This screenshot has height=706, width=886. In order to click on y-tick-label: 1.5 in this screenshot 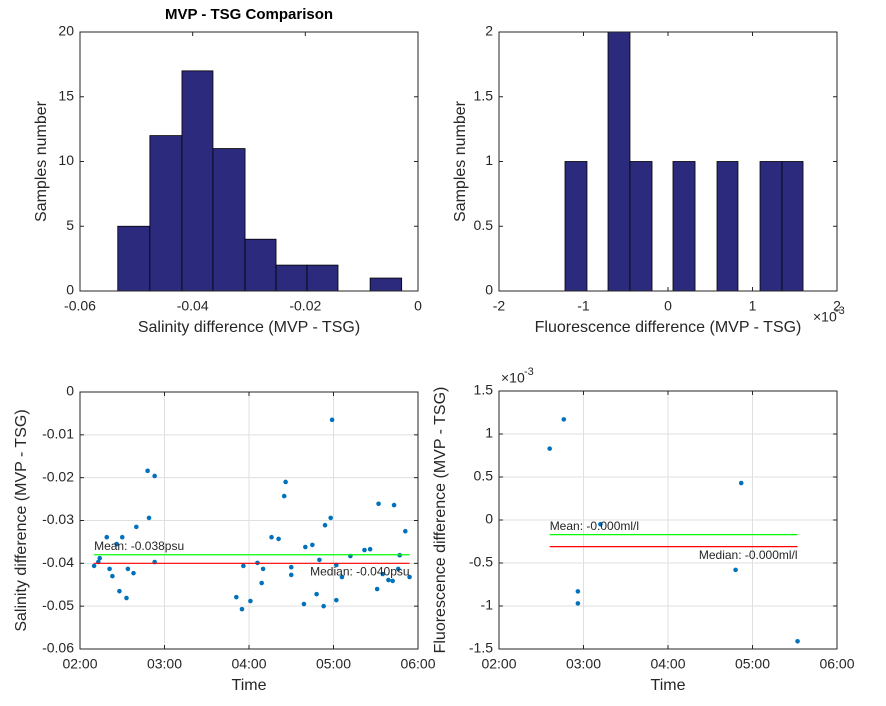, I will do `click(484, 95)`.